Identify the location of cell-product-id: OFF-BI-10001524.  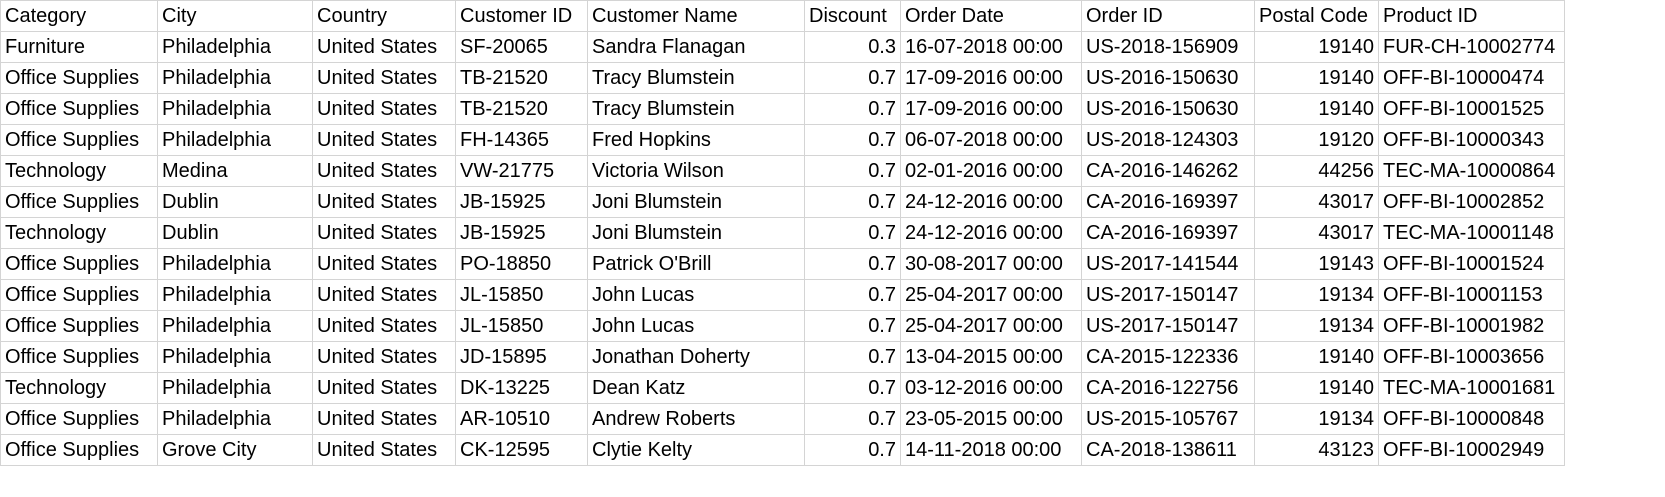
(1471, 264).